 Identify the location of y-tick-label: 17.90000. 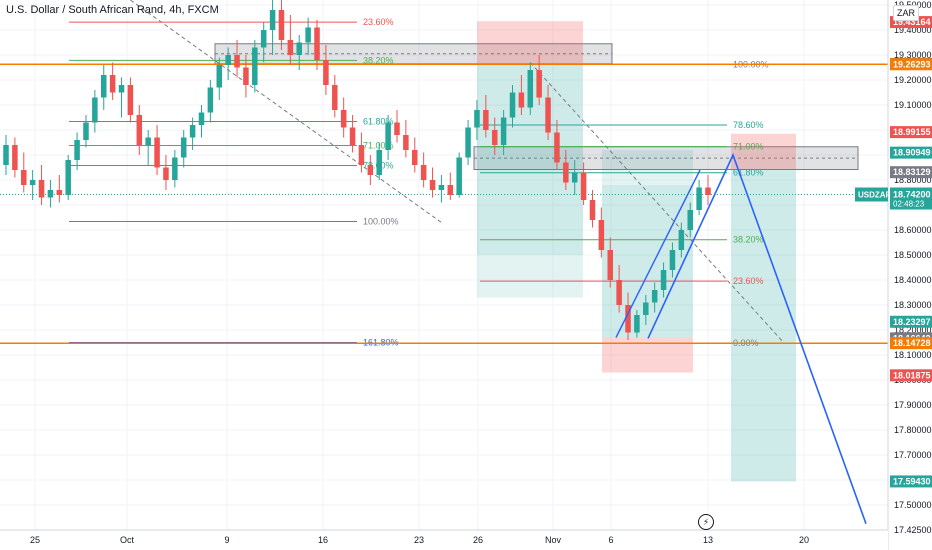
(913, 405).